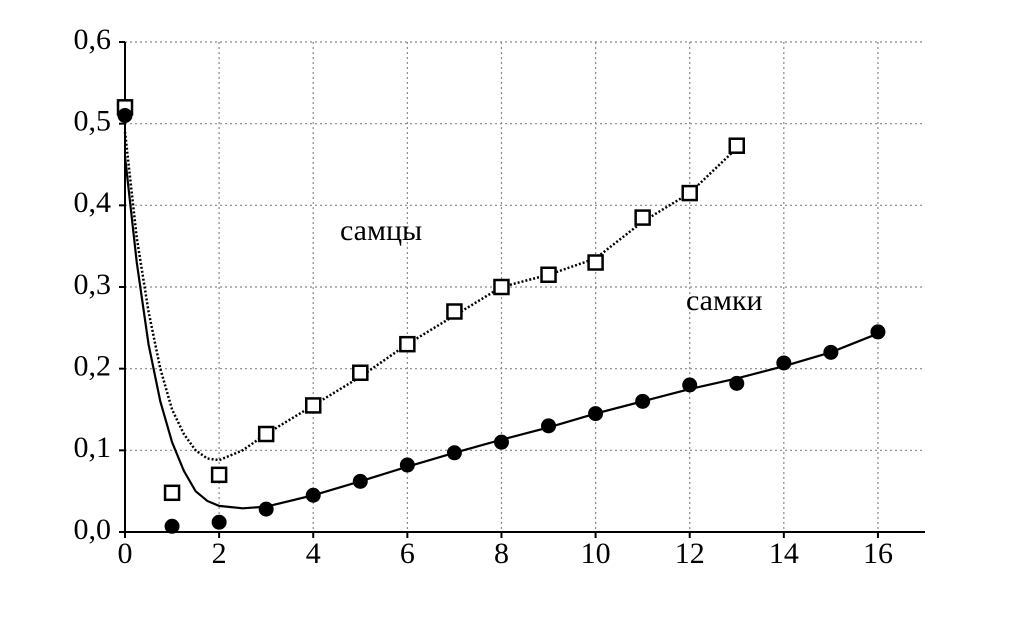 Image resolution: width=1016 pixels, height=618 pixels. I want to click on y-tick-label: 0,3, so click(93, 284).